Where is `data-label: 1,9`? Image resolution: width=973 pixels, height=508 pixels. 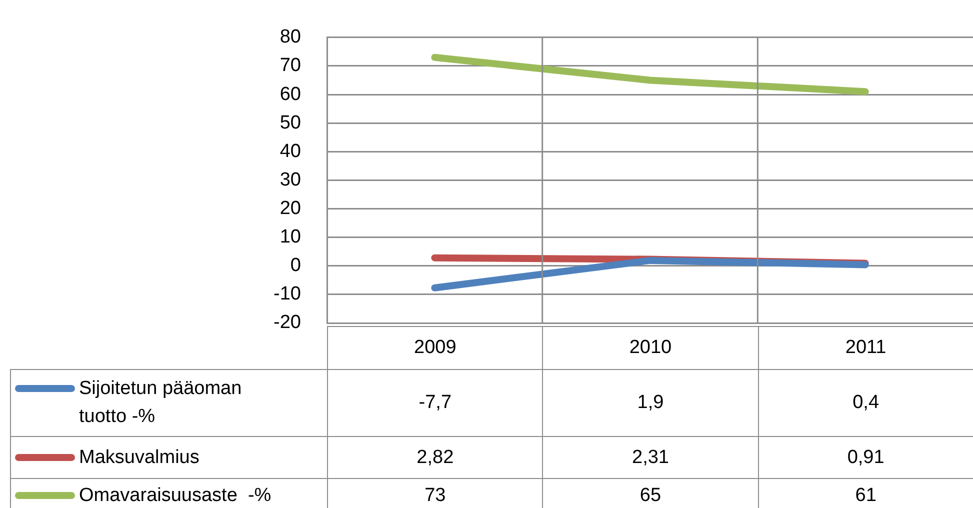 data-label: 1,9 is located at coordinates (650, 403).